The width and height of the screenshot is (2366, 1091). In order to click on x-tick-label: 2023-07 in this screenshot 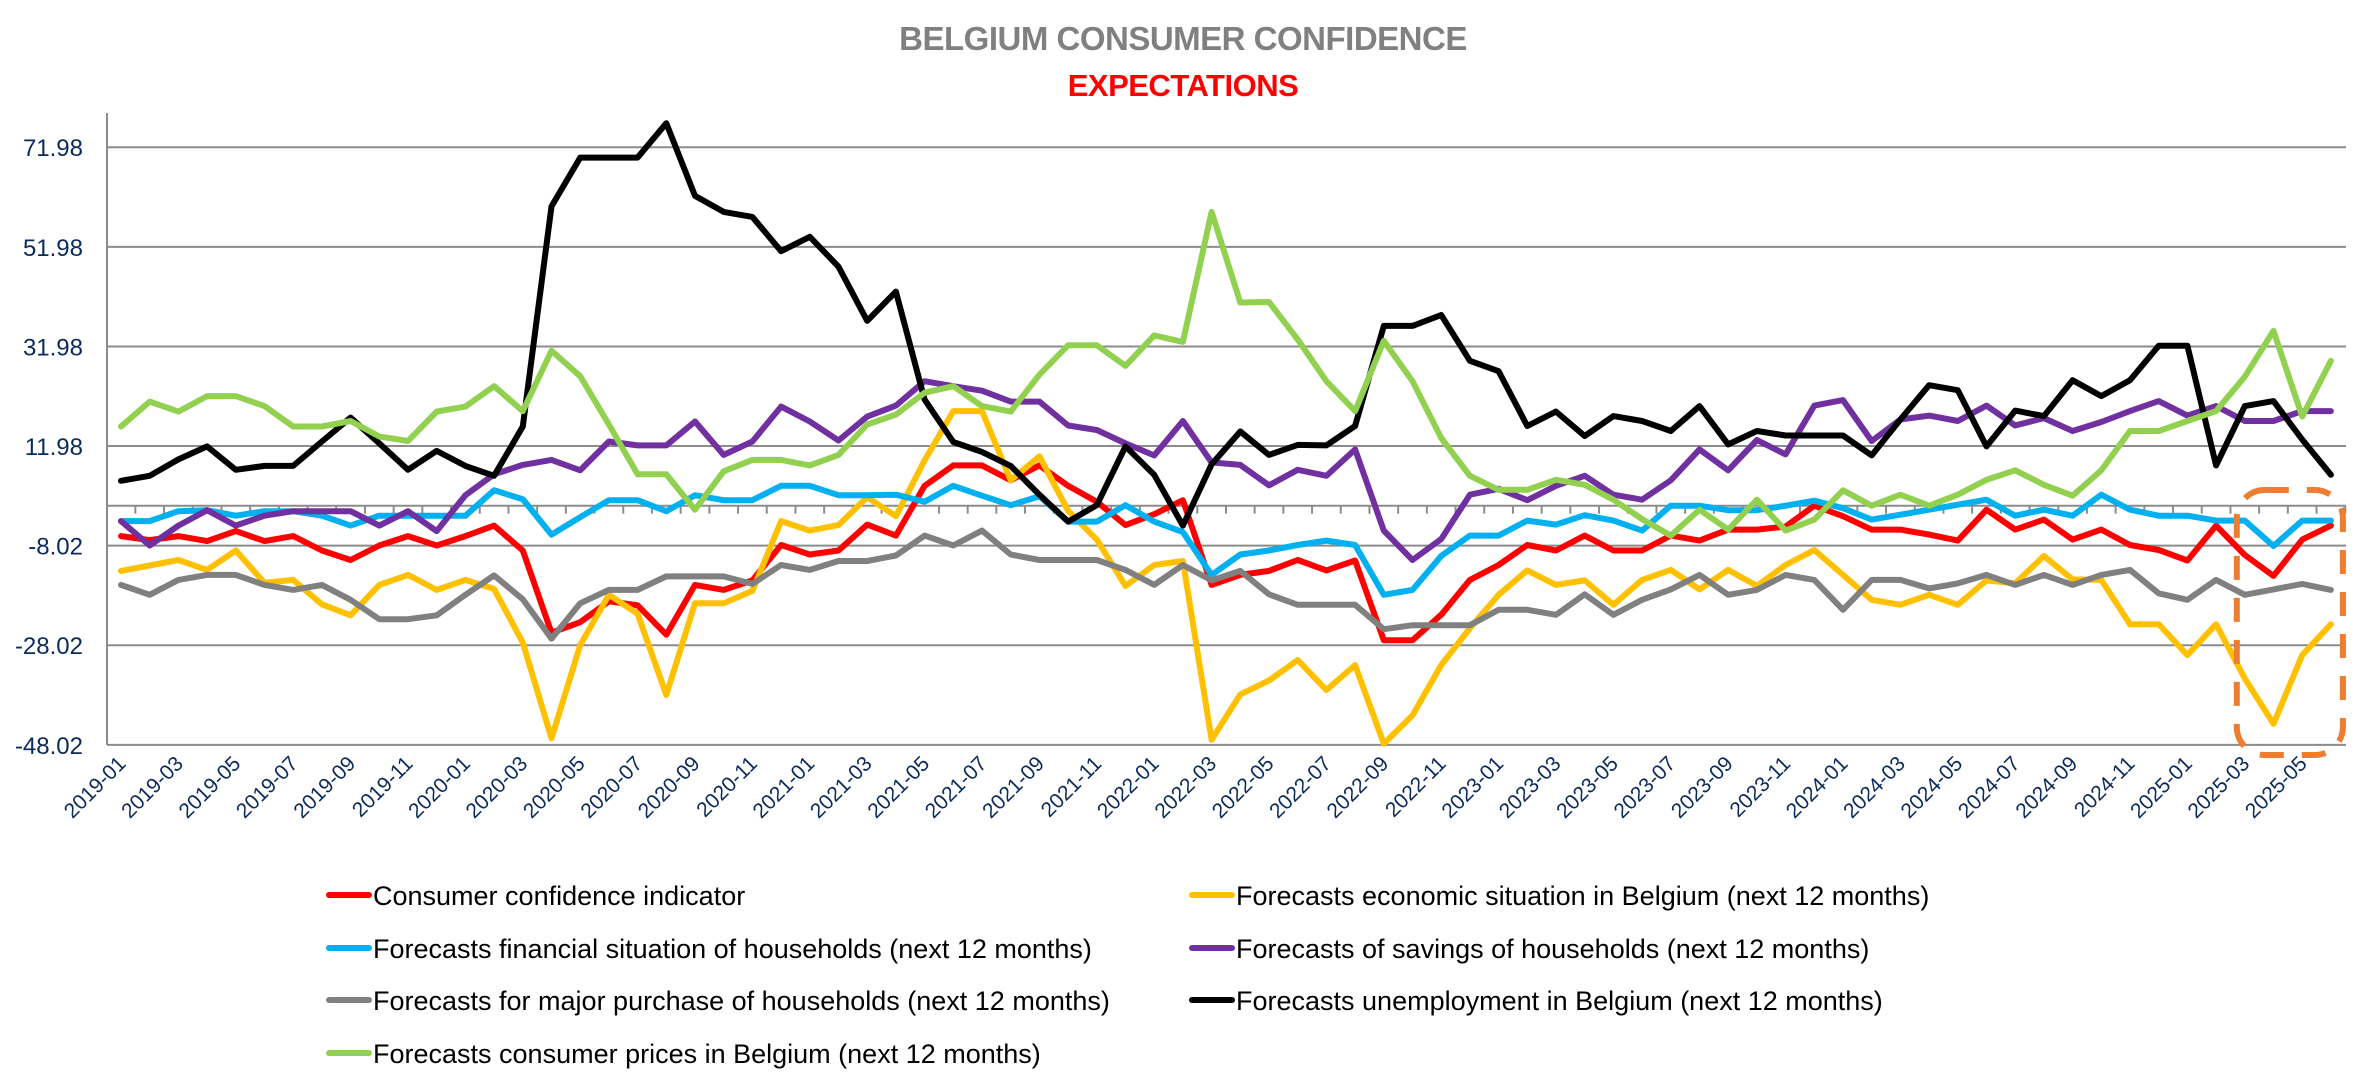, I will do `click(1645, 787)`.